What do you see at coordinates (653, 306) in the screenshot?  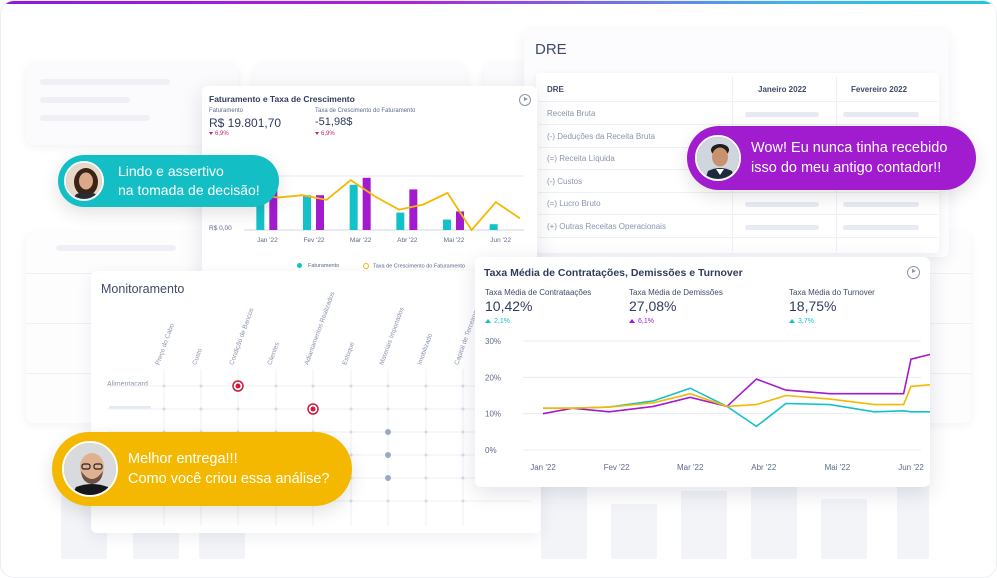 I see `demissoes-kpi-value: 27,08%` at bounding box center [653, 306].